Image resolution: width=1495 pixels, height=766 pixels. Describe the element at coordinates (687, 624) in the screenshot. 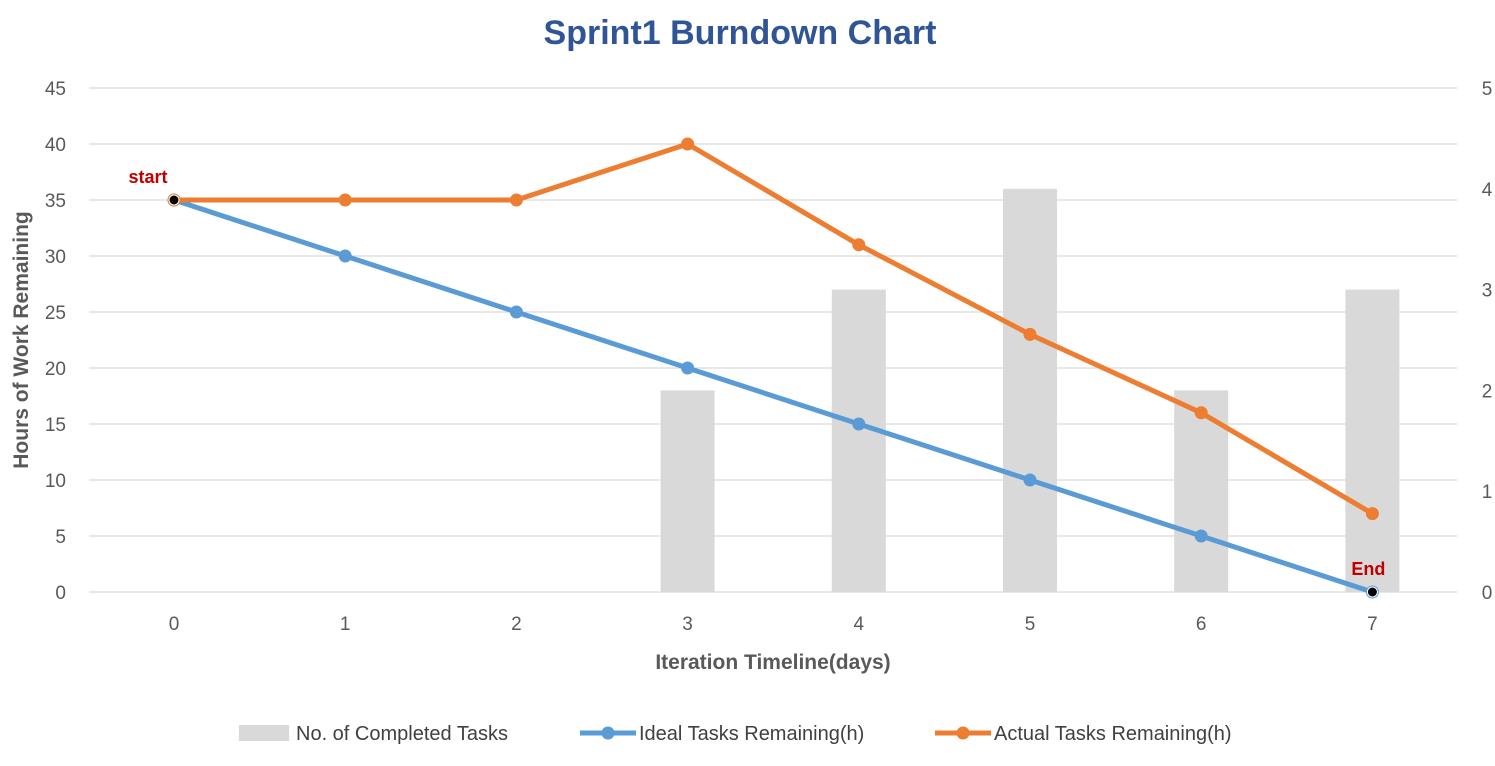

I see `x-tick-label: 3` at that location.